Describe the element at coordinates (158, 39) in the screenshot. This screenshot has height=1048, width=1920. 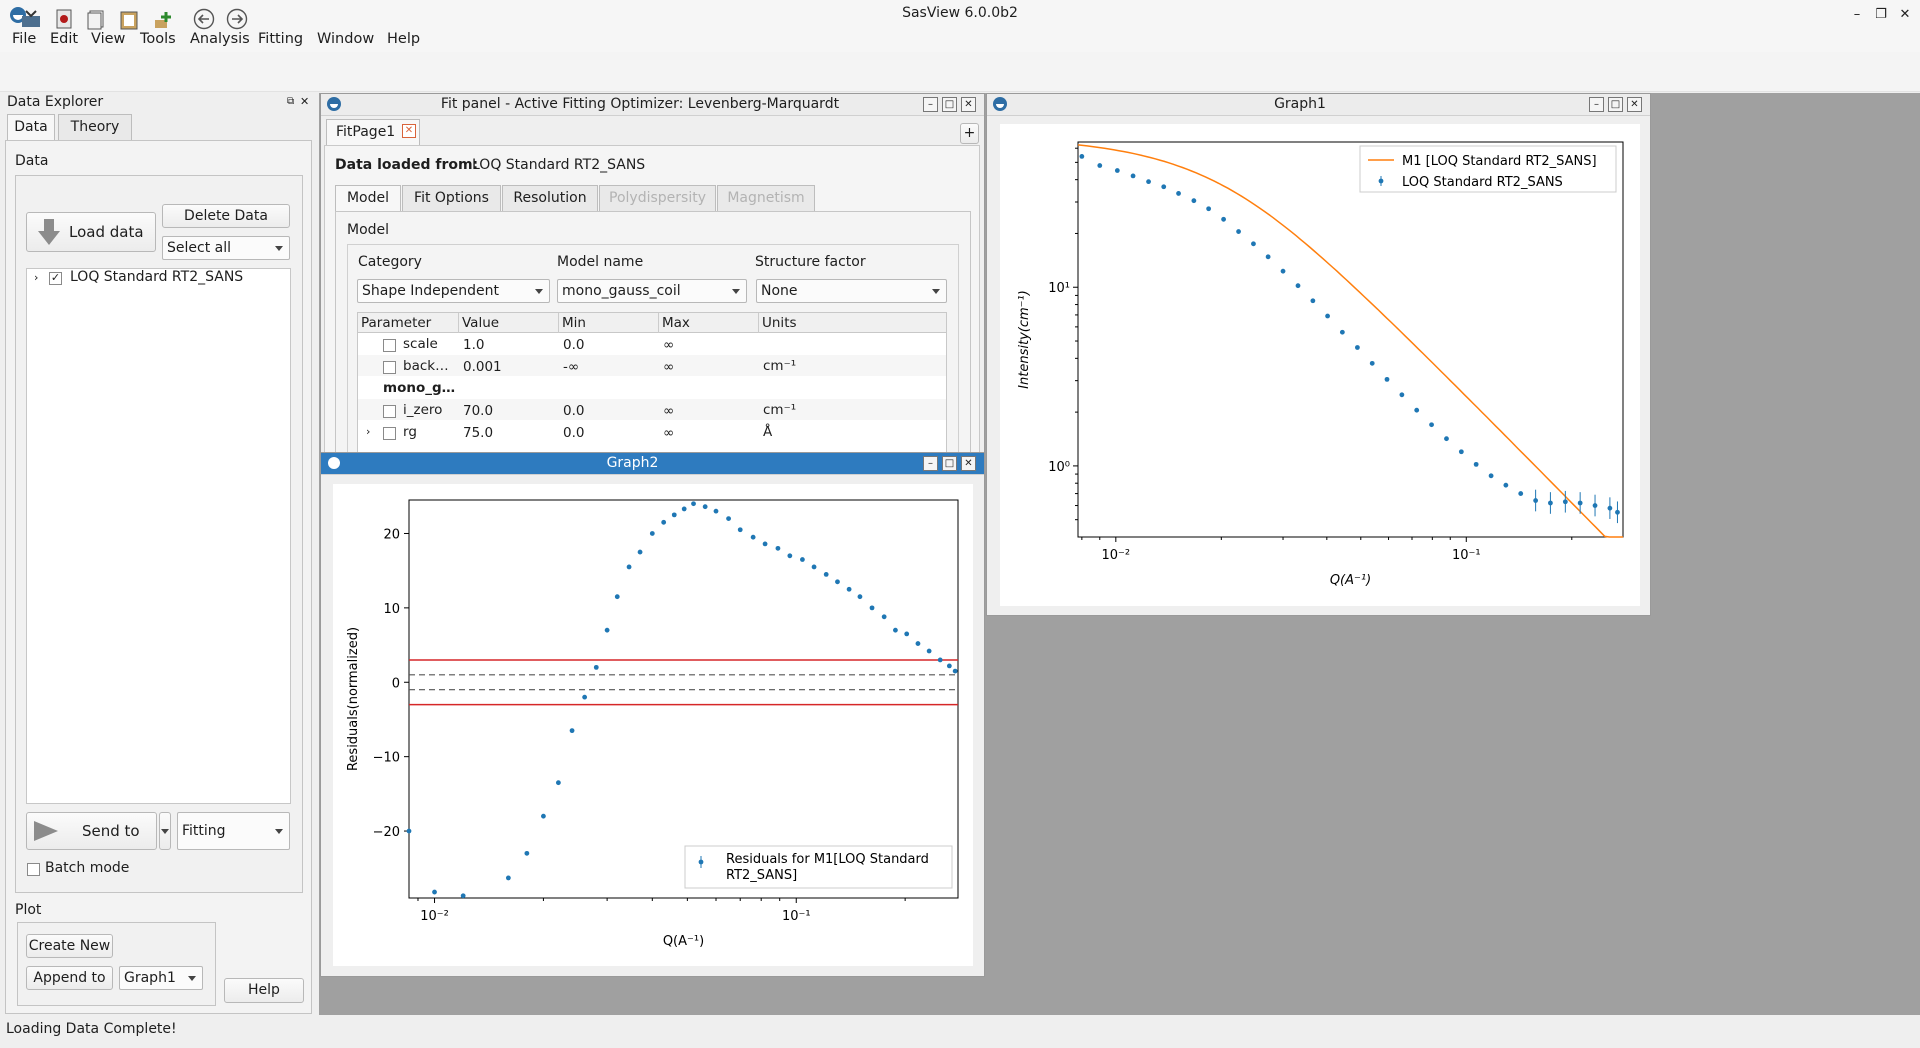
I see `menu-tools: Tools` at that location.